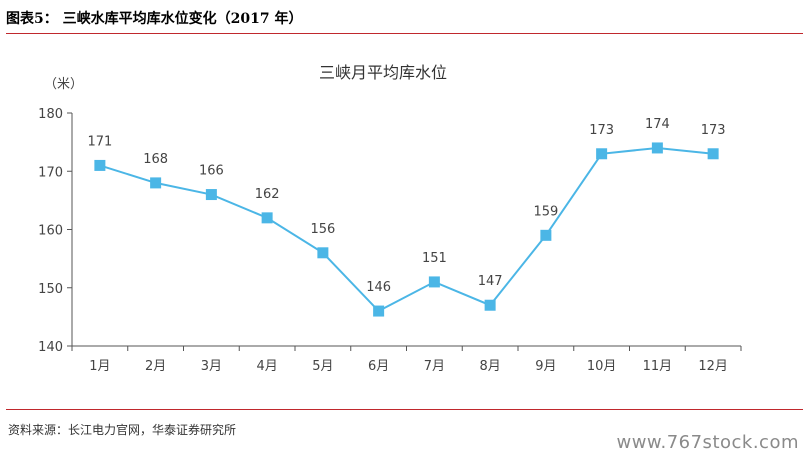  What do you see at coordinates (155, 159) in the screenshot?
I see `data-label: 168` at bounding box center [155, 159].